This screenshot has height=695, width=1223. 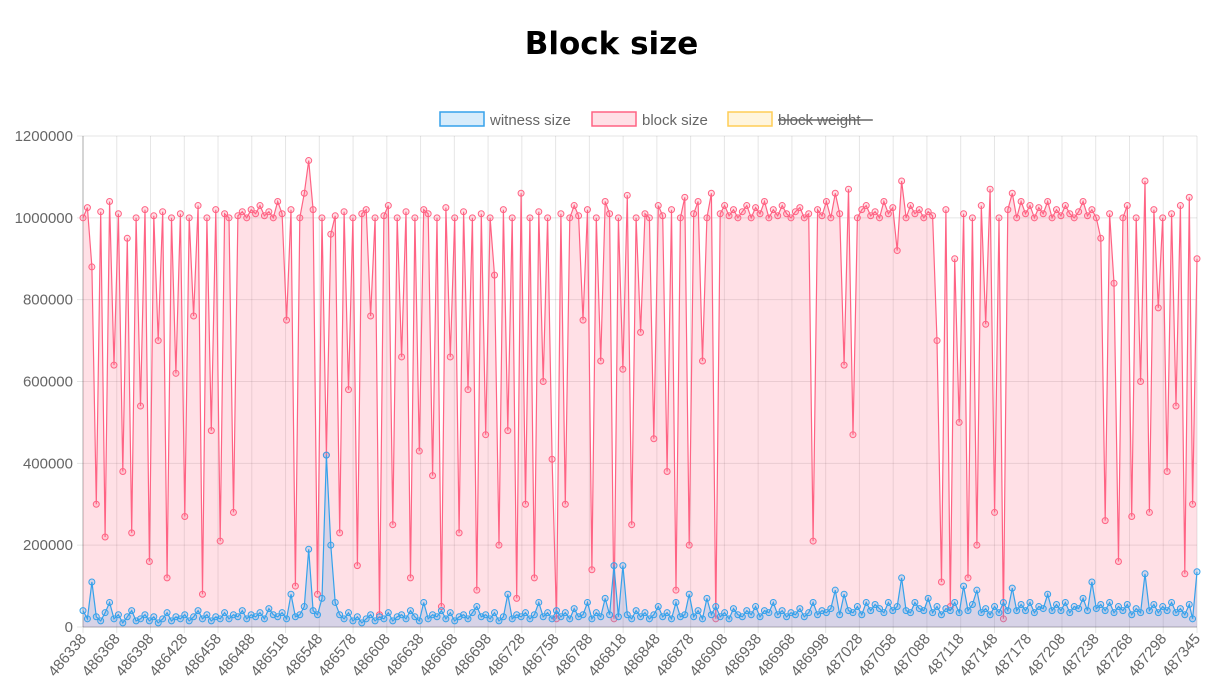 What do you see at coordinates (750, 119) in the screenshot?
I see `legend-swatch` at bounding box center [750, 119].